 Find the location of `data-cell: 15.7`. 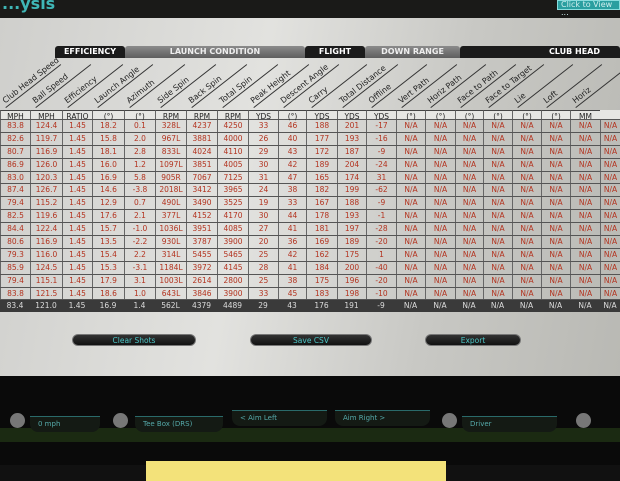

data-cell: 15.7 is located at coordinates (108, 229).